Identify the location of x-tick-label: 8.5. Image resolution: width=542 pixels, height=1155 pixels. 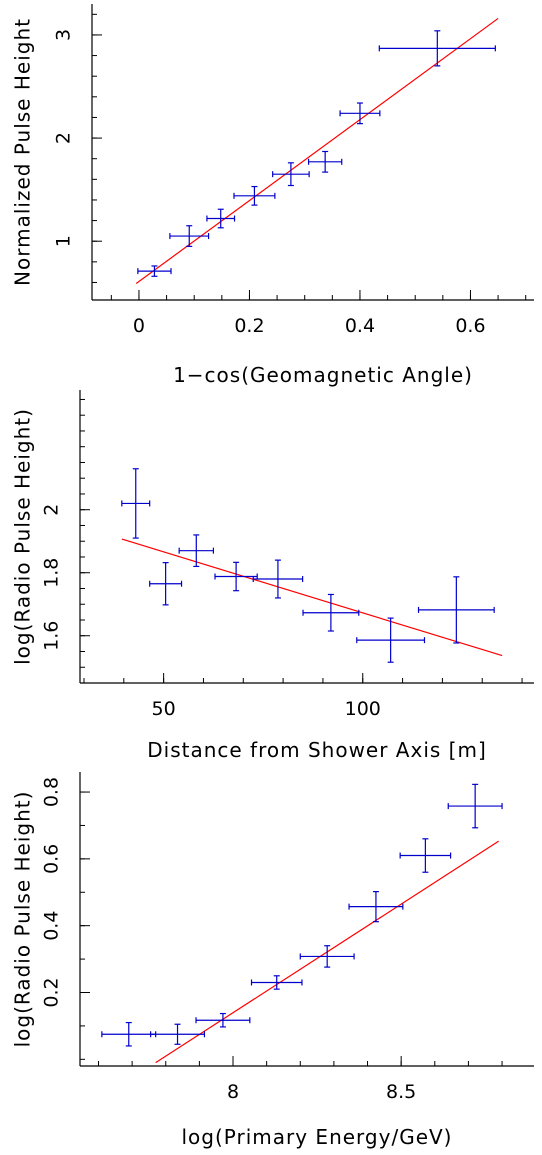
(401, 1092).